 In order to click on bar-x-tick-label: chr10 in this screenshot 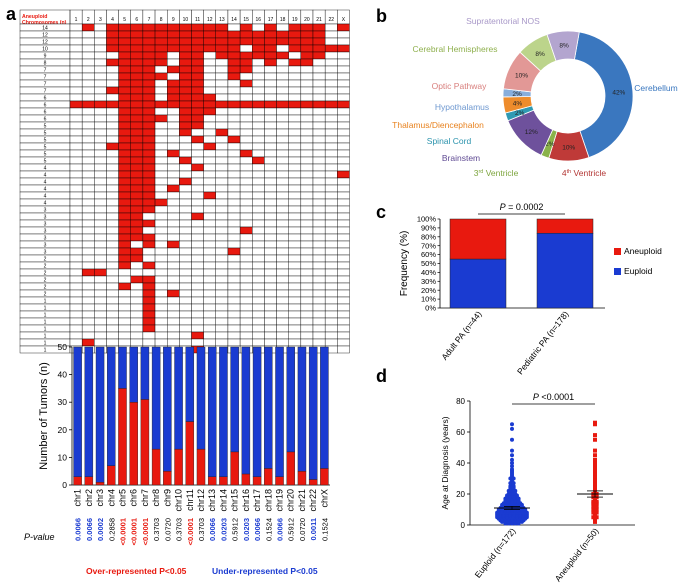, I will do `click(179, 500)`.